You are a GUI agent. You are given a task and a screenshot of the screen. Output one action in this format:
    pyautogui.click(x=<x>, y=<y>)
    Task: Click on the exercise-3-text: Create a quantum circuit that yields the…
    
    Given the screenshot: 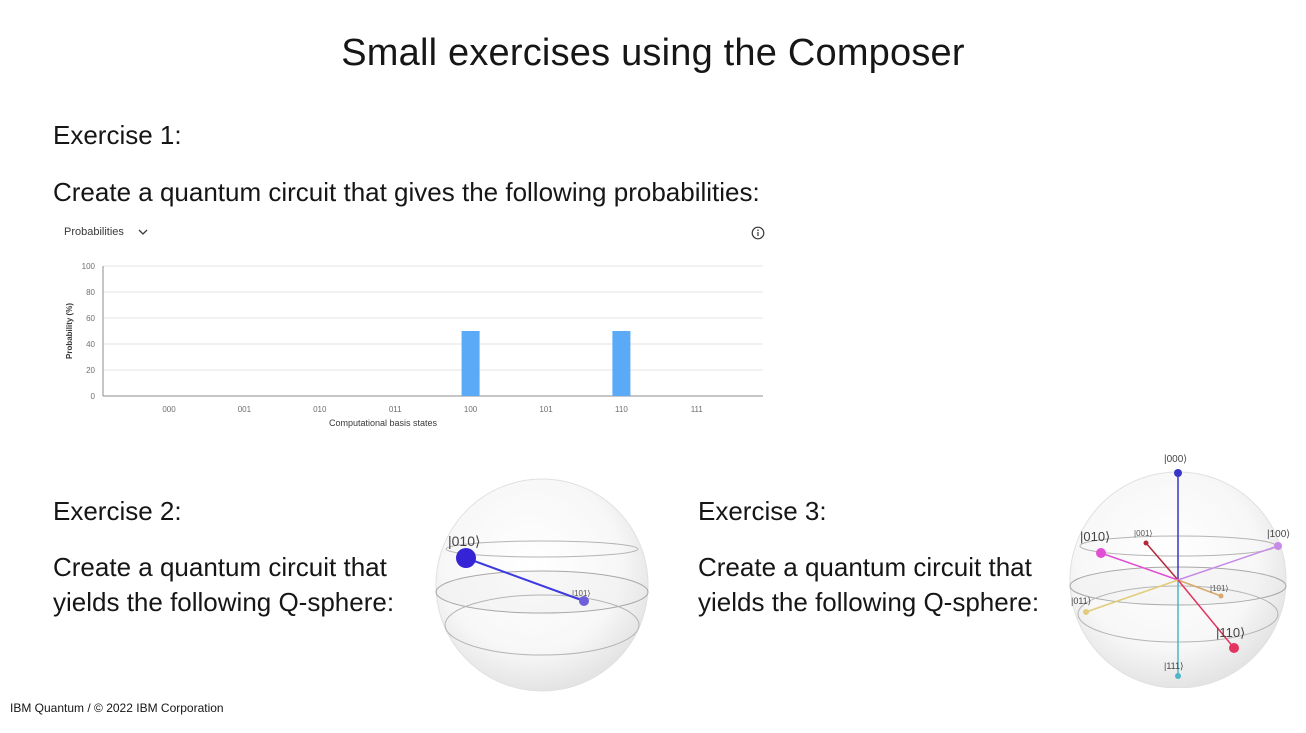 What is the action you would take?
    pyautogui.click(x=869, y=584)
    